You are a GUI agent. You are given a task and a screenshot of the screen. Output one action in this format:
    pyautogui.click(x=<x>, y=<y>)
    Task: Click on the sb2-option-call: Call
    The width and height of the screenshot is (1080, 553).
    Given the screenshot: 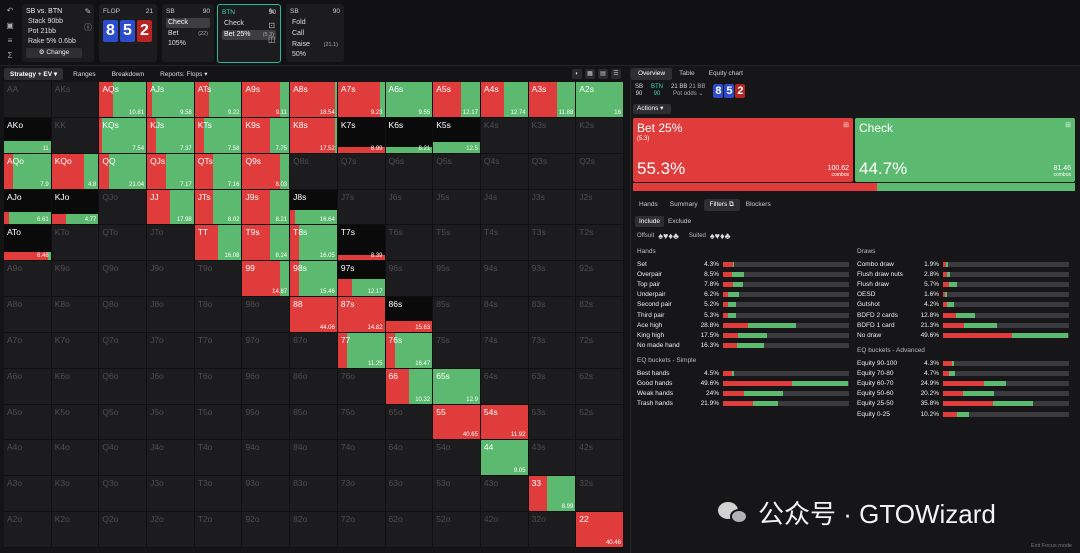 What is the action you would take?
    pyautogui.click(x=298, y=33)
    